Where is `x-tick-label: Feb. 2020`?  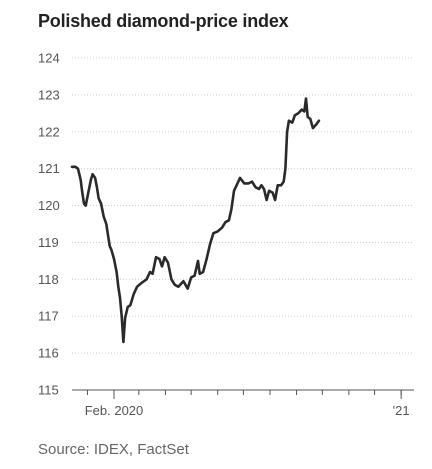 x-tick-label: Feb. 2020 is located at coordinates (114, 410).